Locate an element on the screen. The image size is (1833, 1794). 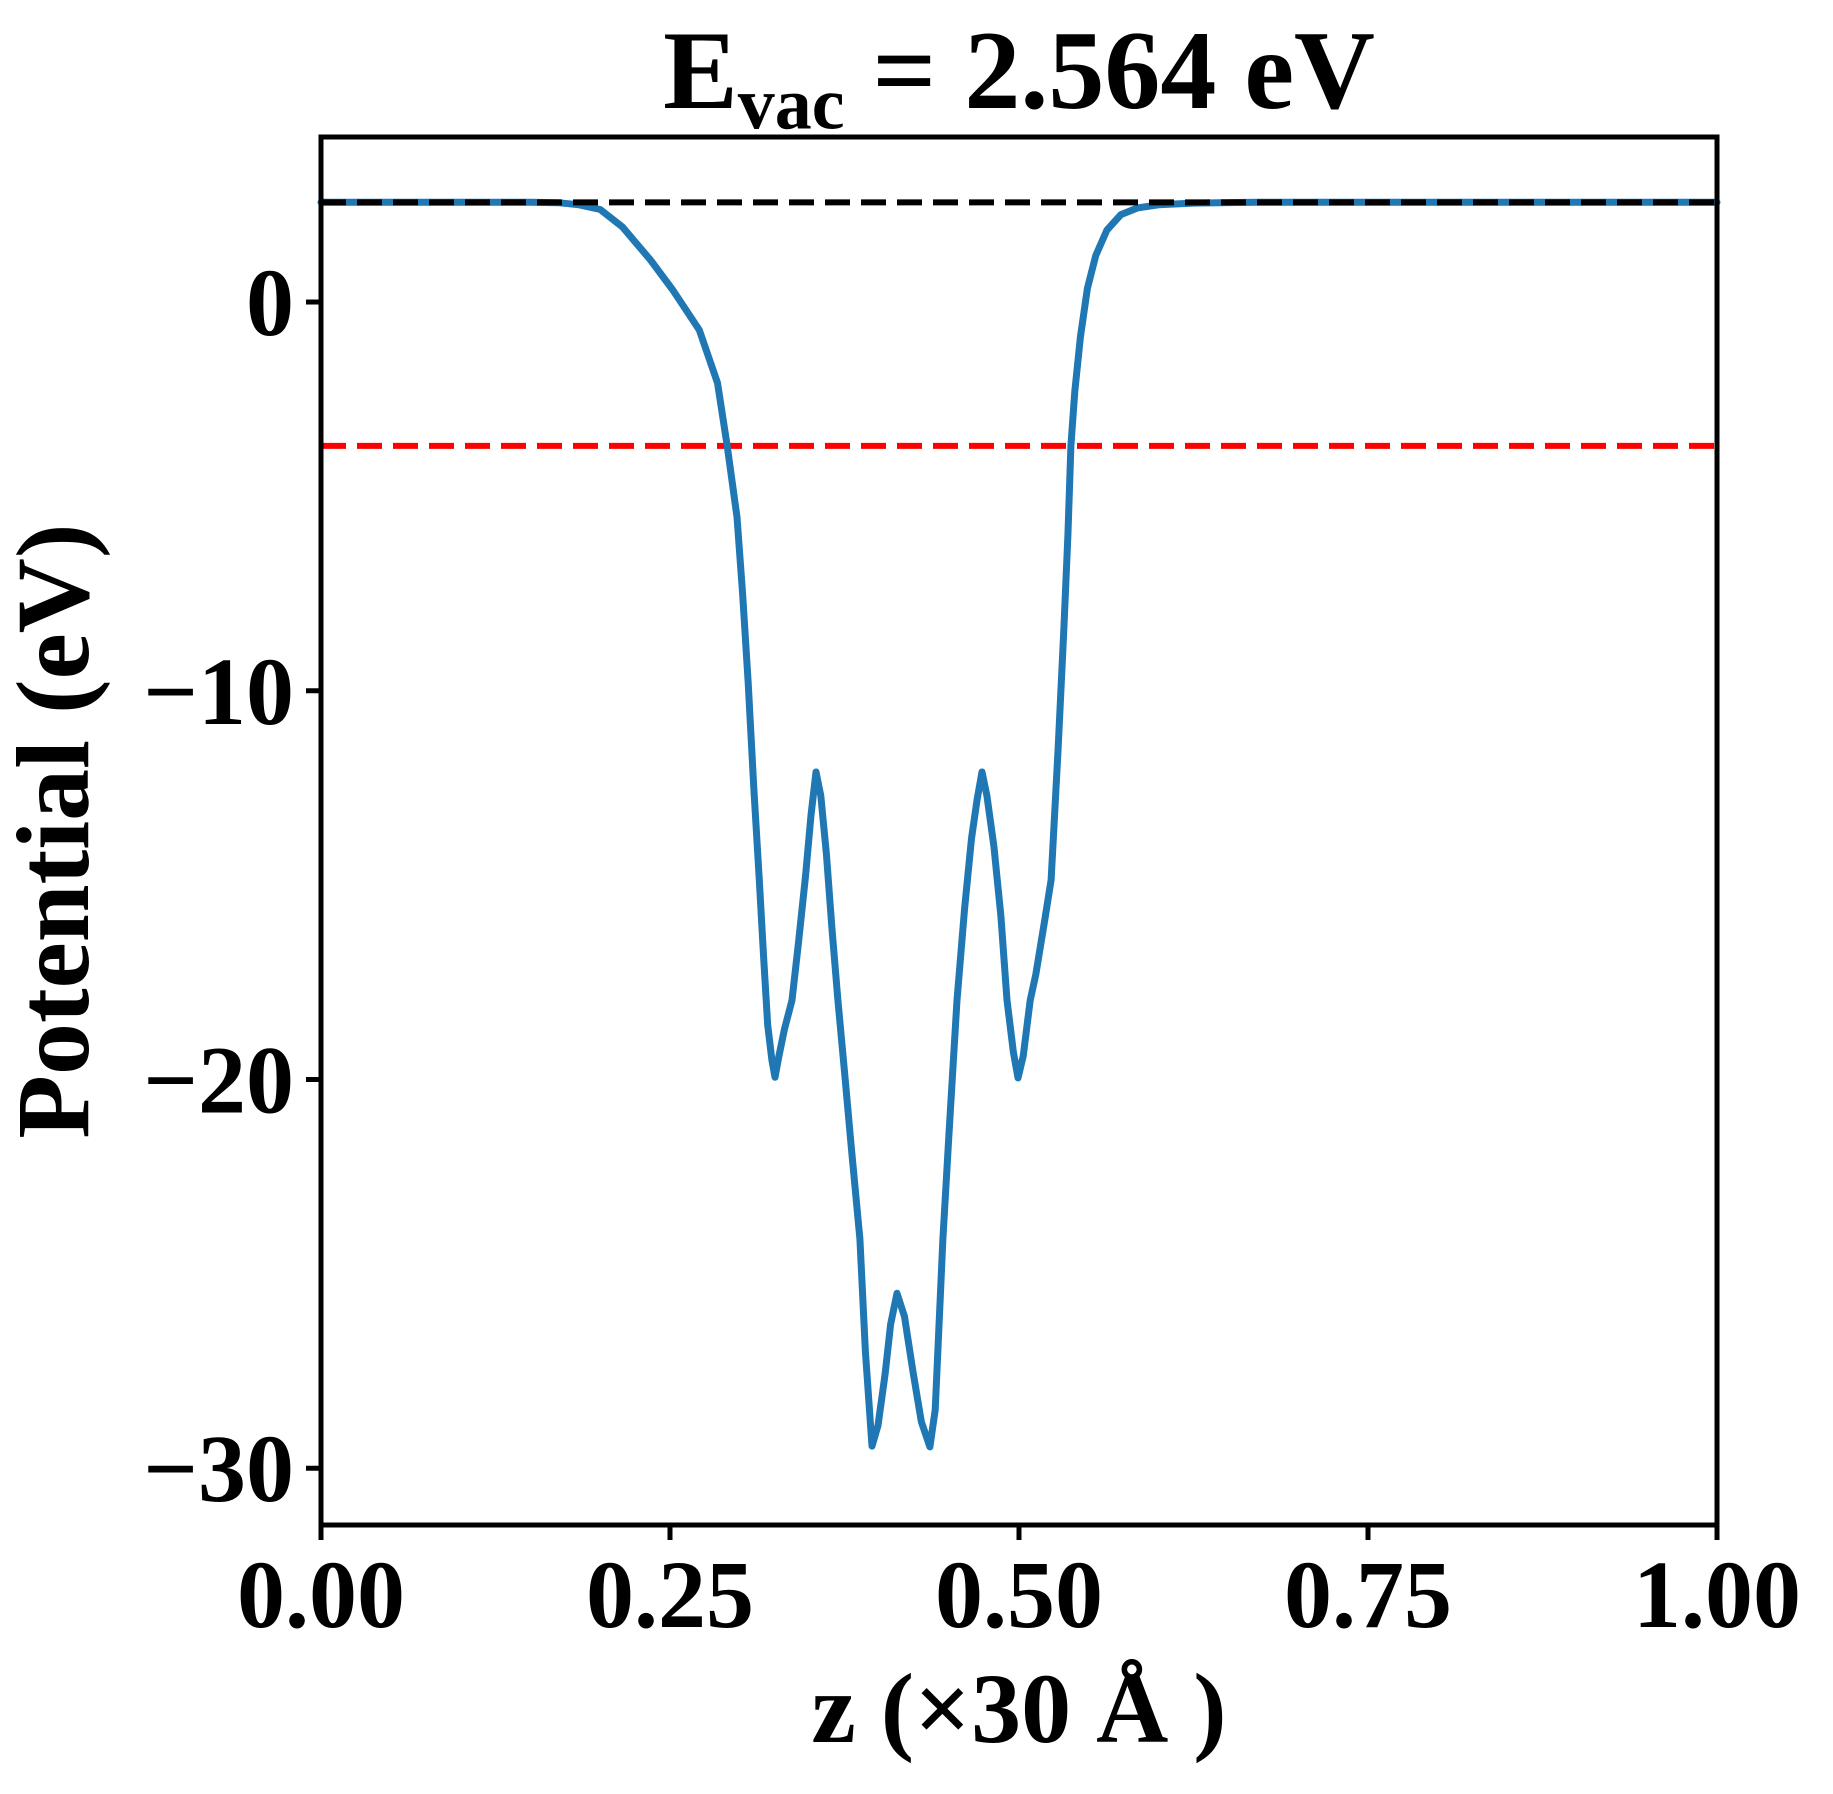
chart-title: Evac = 2.564 eV is located at coordinates (1019, 74).